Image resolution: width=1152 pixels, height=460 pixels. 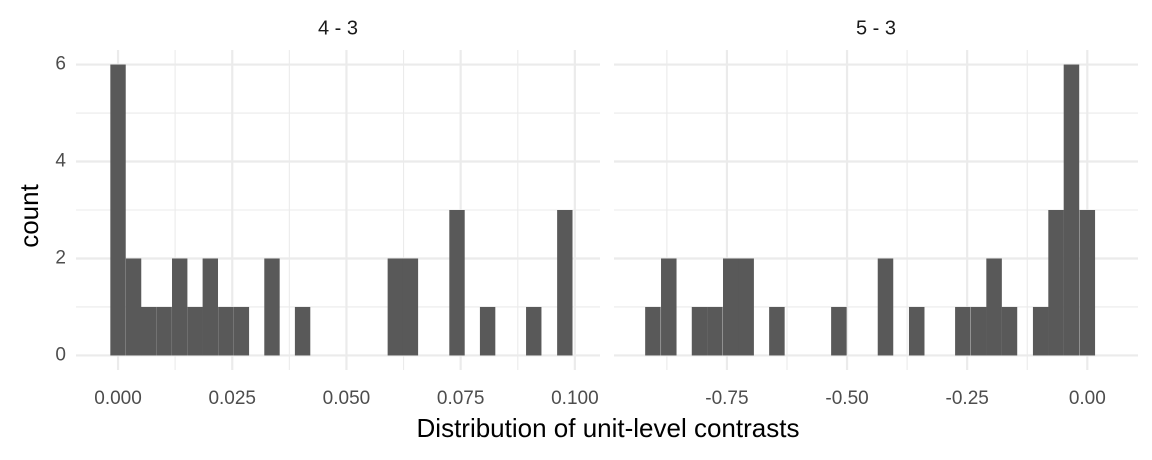 I want to click on panel-1-x-tick-label: 0.000, so click(x=118, y=398).